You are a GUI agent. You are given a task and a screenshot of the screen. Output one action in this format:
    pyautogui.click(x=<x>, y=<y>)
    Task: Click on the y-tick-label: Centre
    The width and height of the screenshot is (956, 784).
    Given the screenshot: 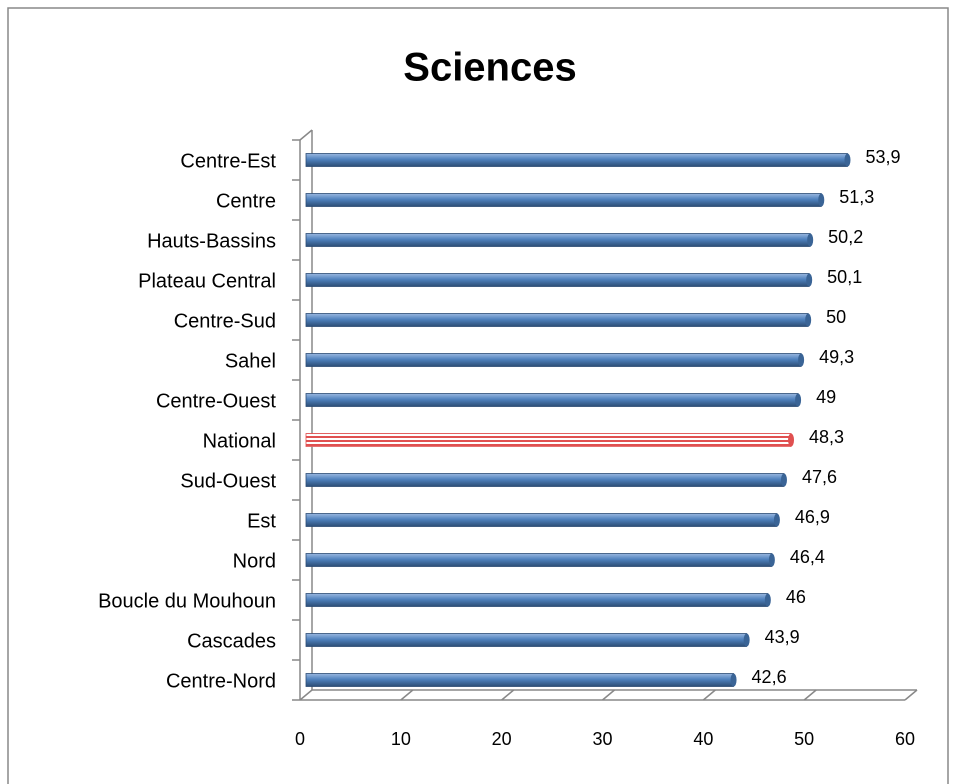 What is the action you would take?
    pyautogui.click(x=246, y=201)
    